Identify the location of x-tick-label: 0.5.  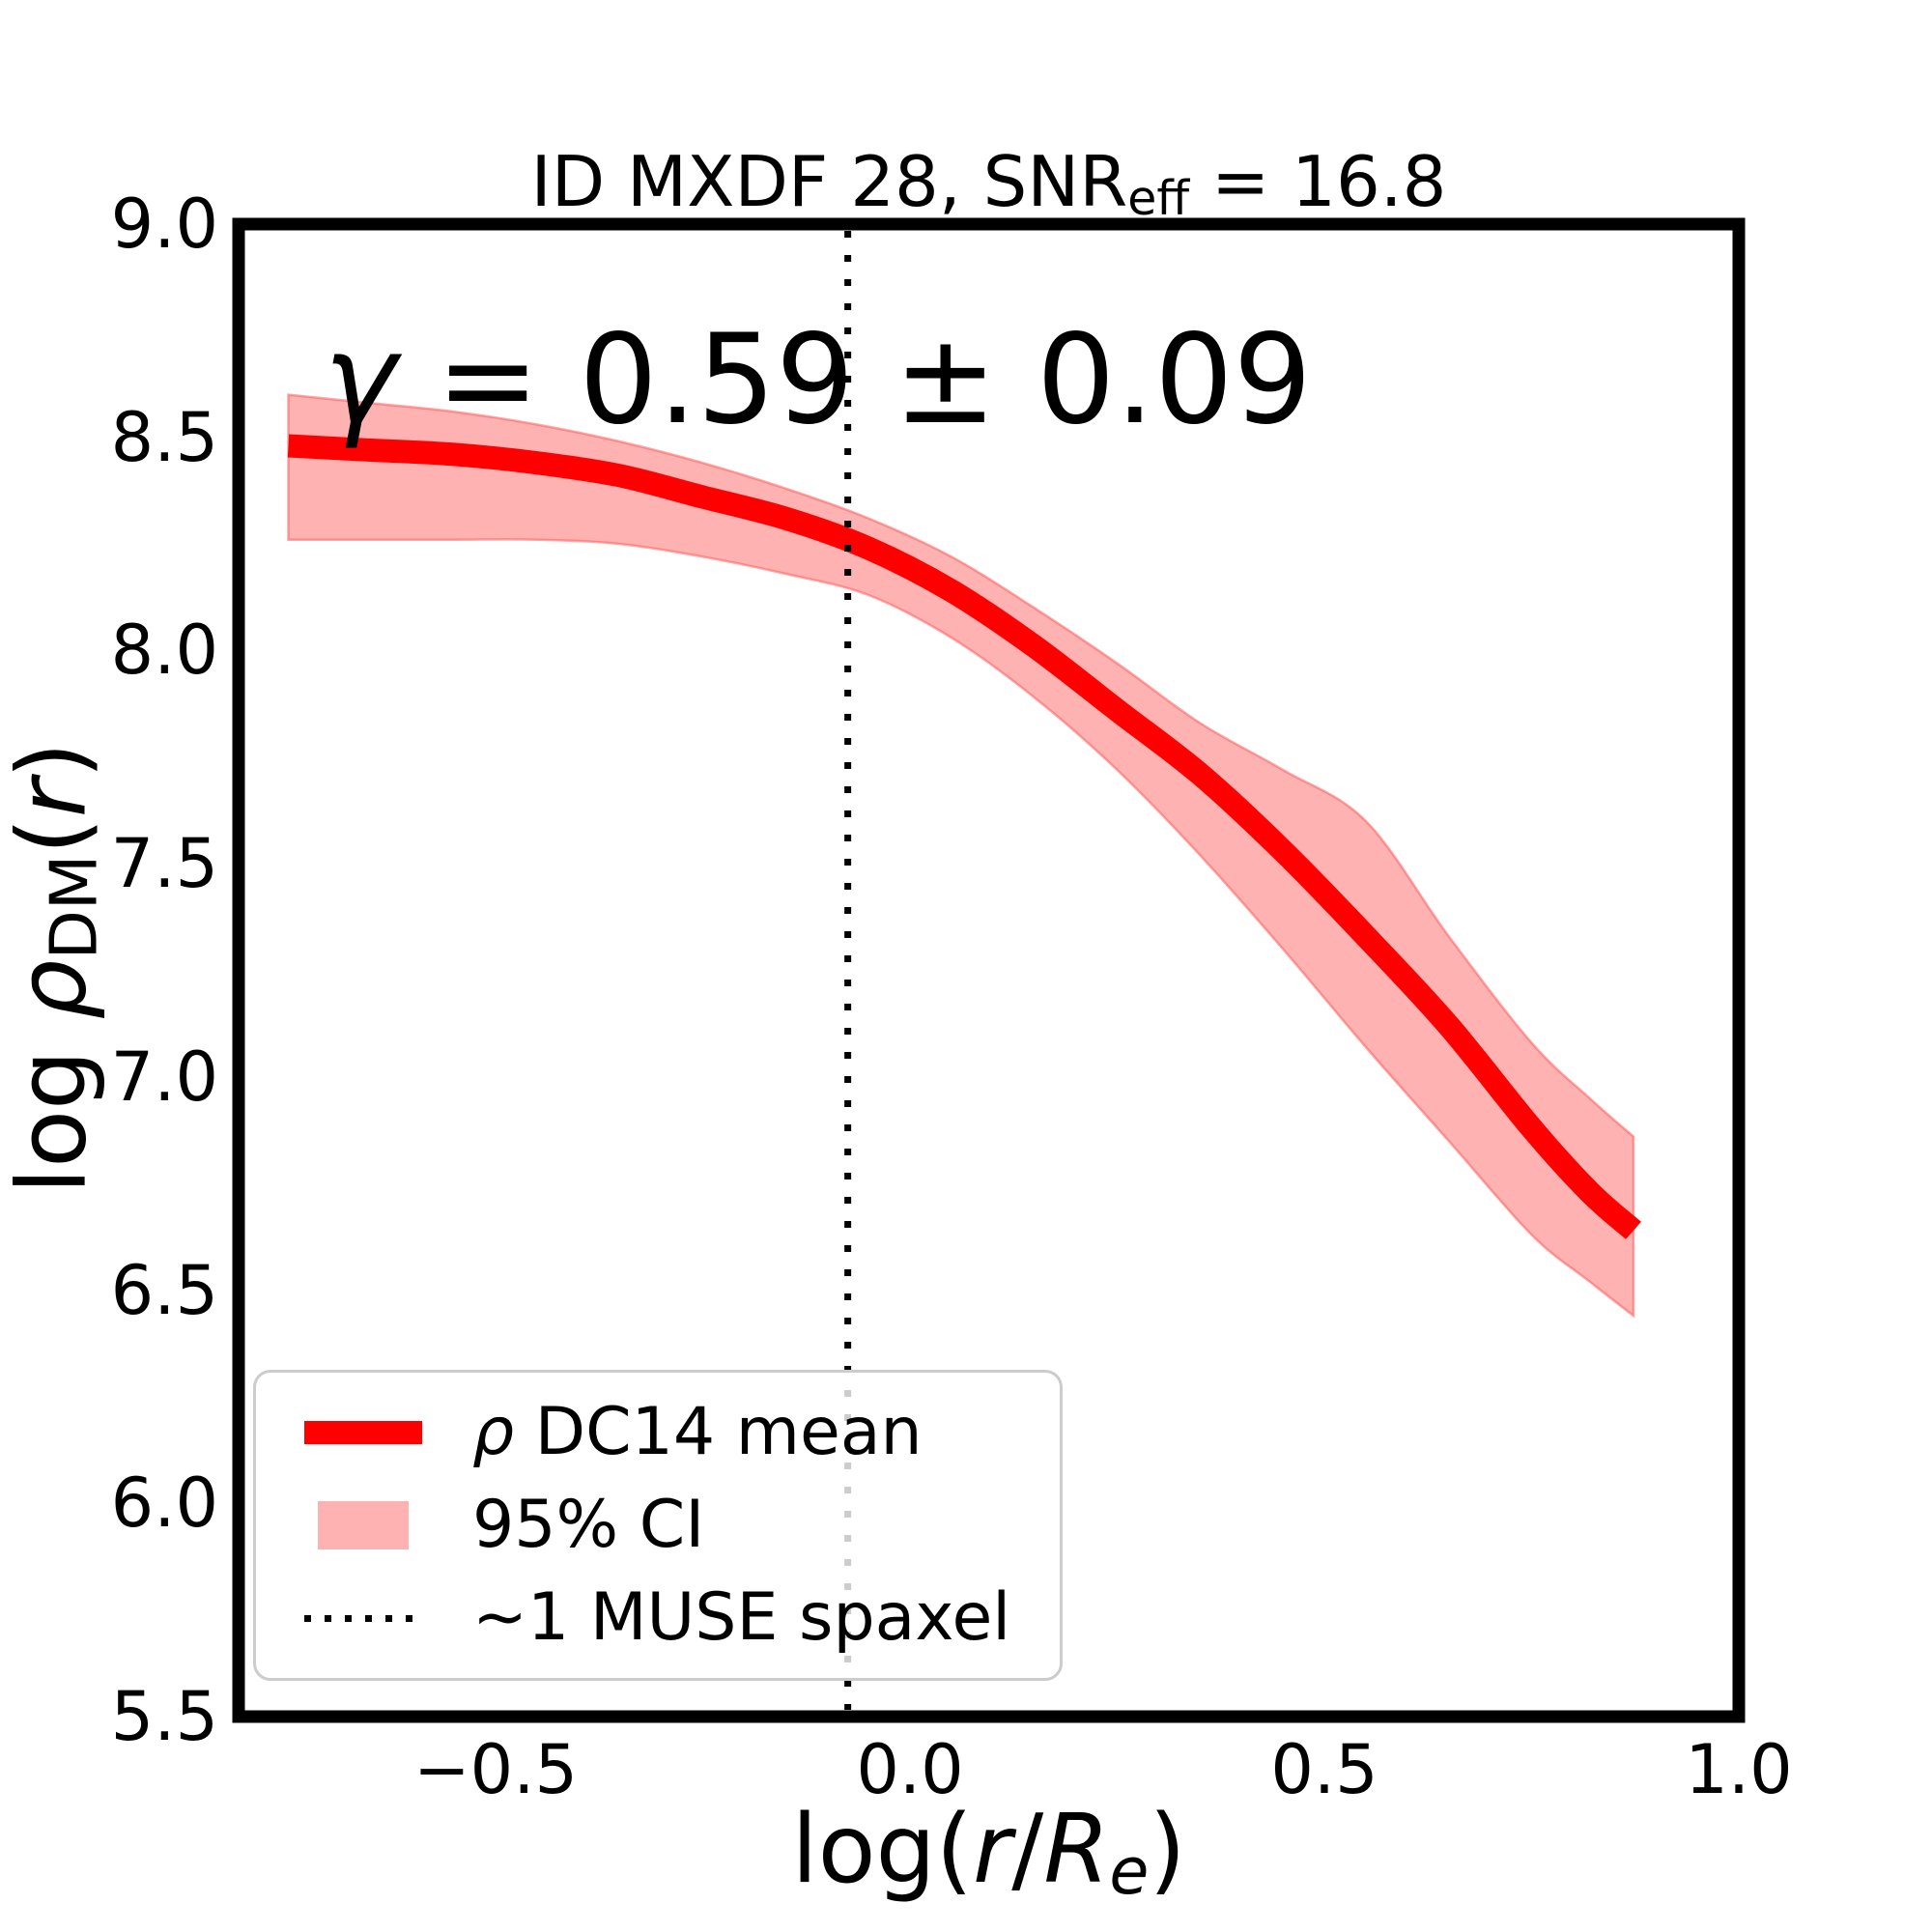
(1324, 1769).